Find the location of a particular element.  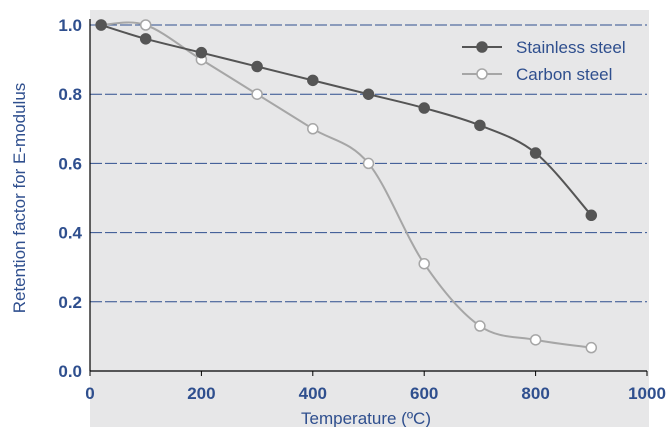

legend-marker-stainless-steel is located at coordinates (482, 47).